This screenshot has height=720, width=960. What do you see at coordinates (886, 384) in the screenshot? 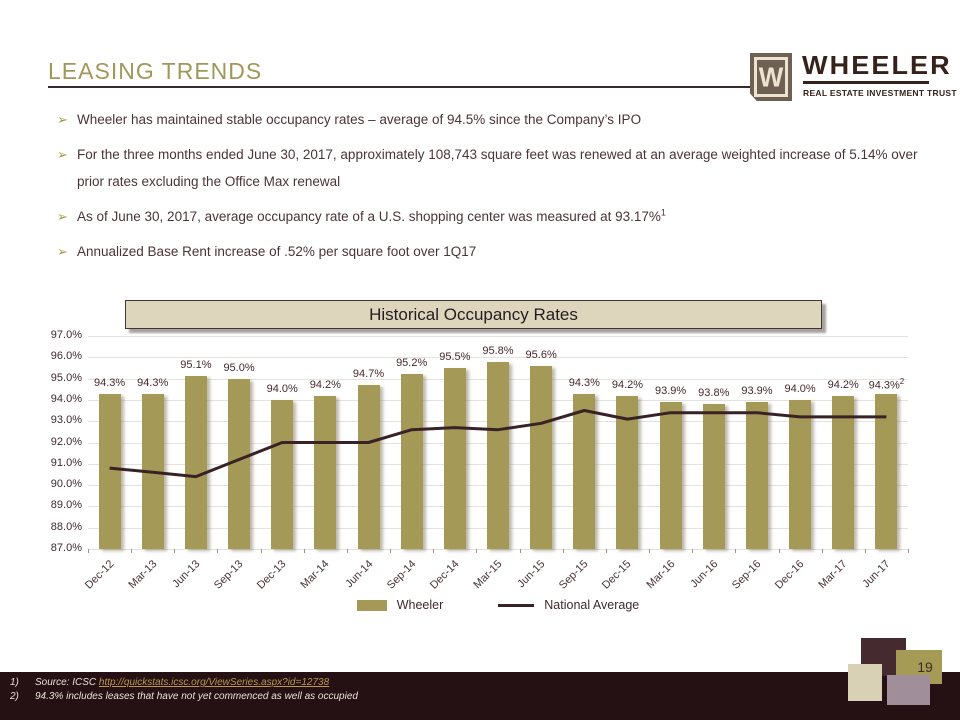
I see `bar-value-label: 94.3%2` at bounding box center [886, 384].